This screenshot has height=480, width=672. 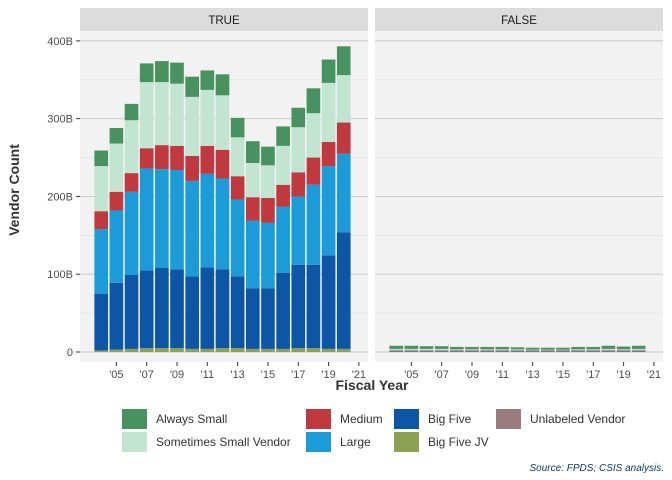 I want to click on legend-item: Always Small, so click(x=174, y=419).